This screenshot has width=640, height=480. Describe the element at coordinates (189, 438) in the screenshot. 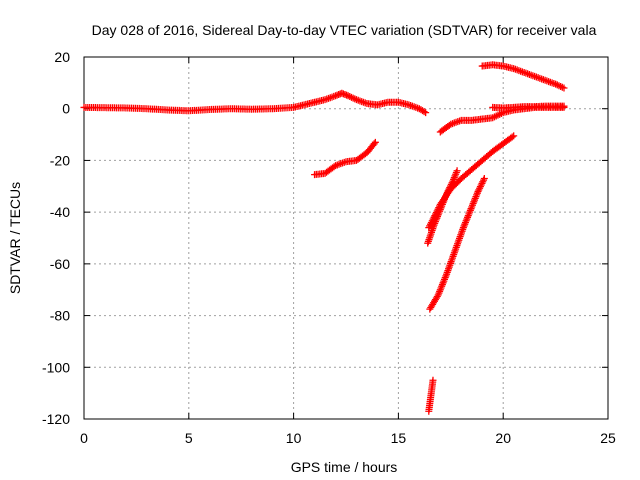

I see `x-tick-label: 5` at that location.